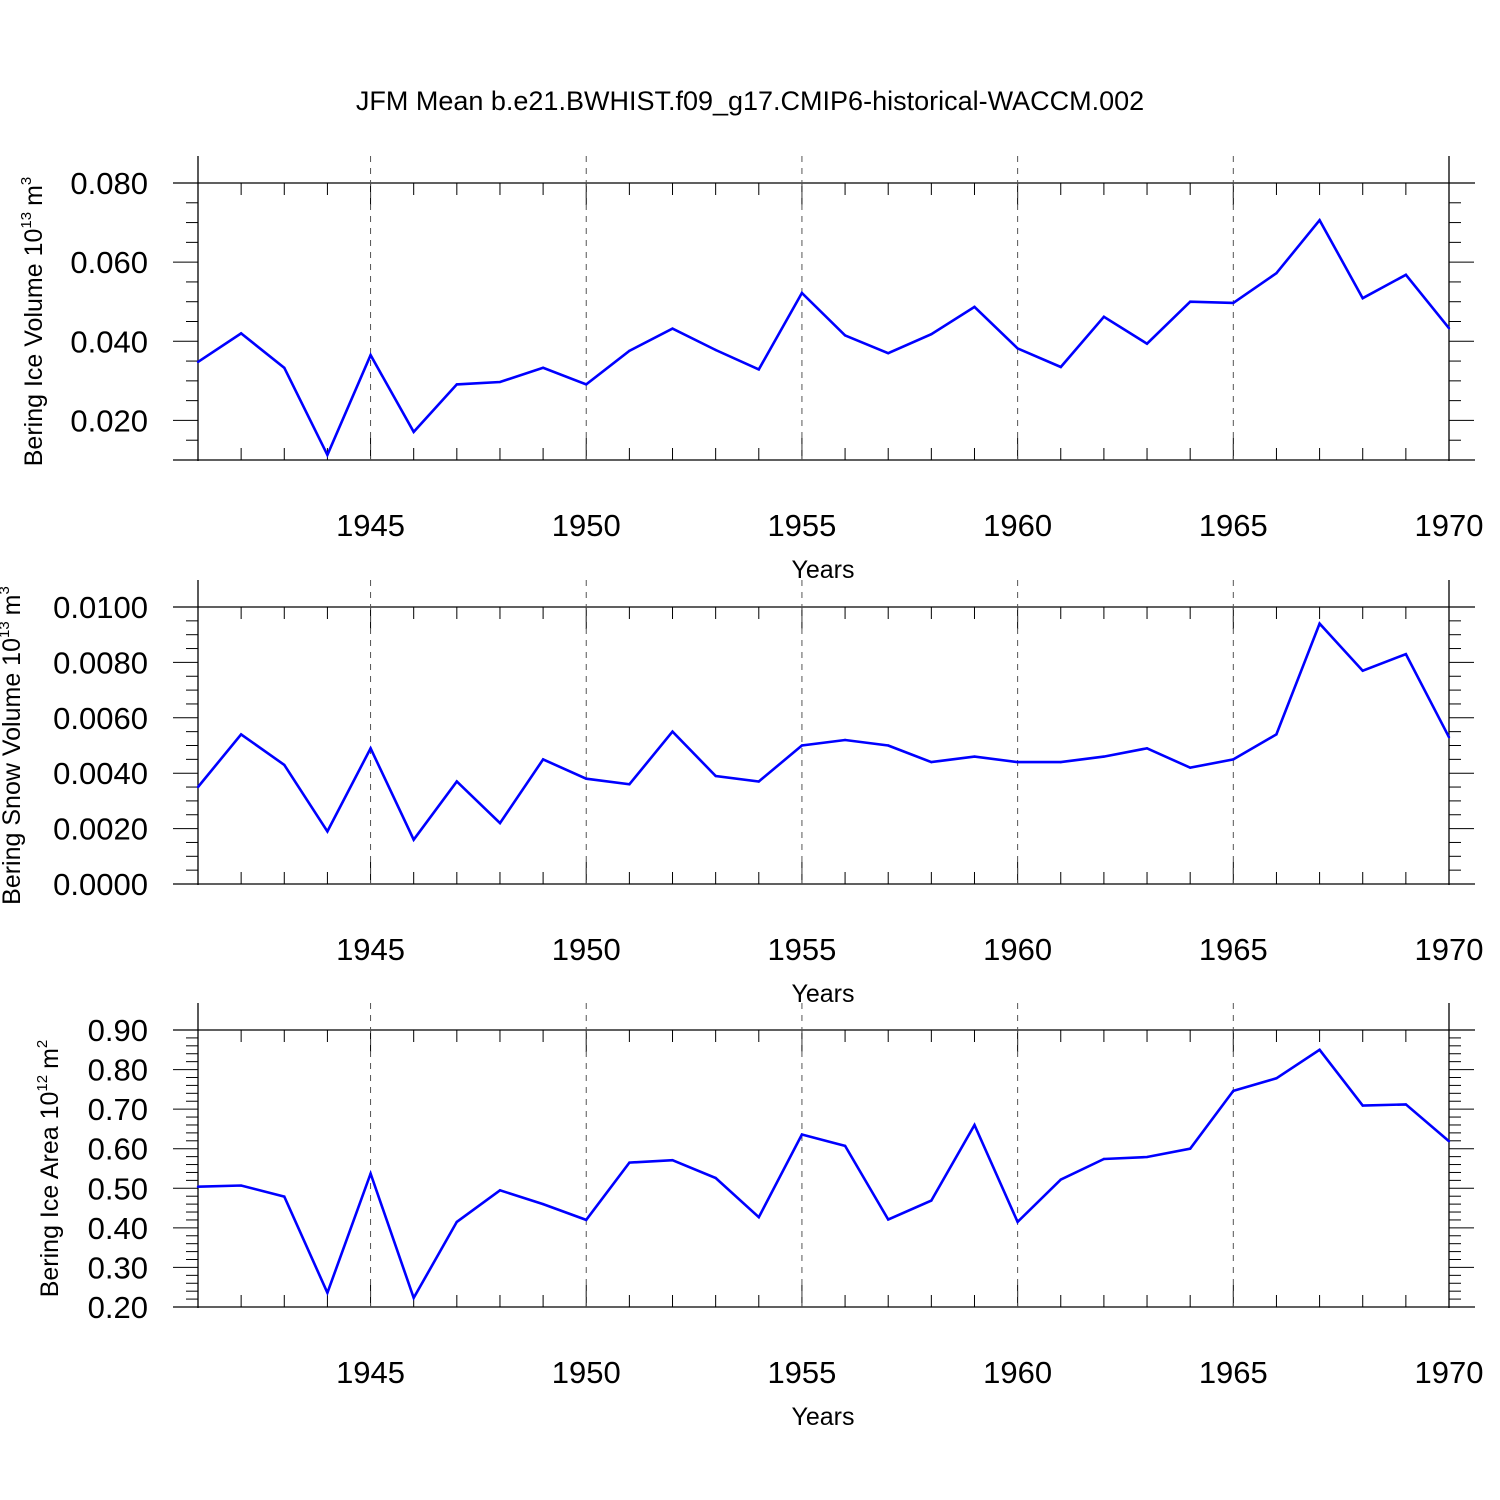  I want to click on y-axis-label: Bering Ice Area 1012 m2, so click(49, 1169).